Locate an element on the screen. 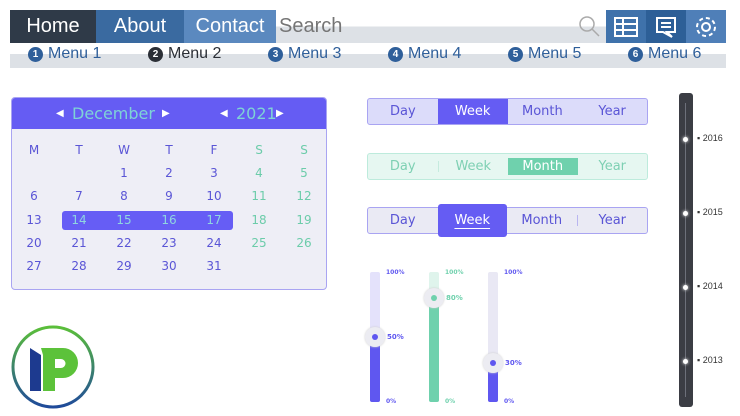 Image resolution: width=740 pixels, height=416 pixels. calendar-day: 12 is located at coordinates (304, 196).